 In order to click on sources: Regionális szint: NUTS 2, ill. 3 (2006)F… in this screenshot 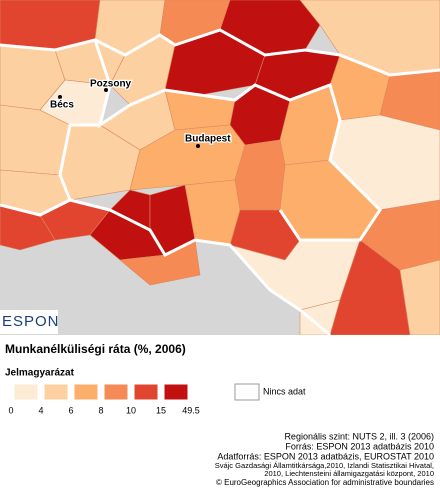, I will do `click(324, 459)`.